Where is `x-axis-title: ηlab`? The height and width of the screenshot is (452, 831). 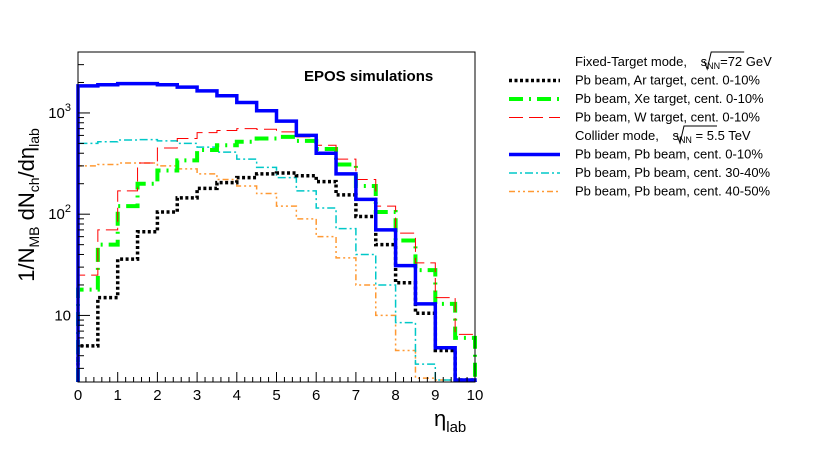 x-axis-title: ηlab is located at coordinates (450, 421).